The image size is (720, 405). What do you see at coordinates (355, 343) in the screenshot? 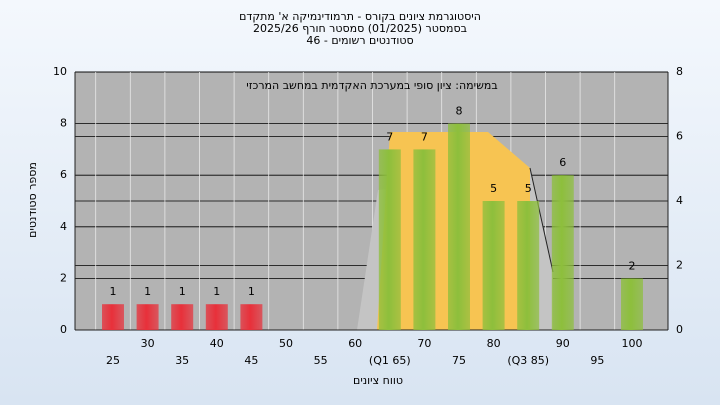
I see `x-tick-label: 60` at bounding box center [355, 343].